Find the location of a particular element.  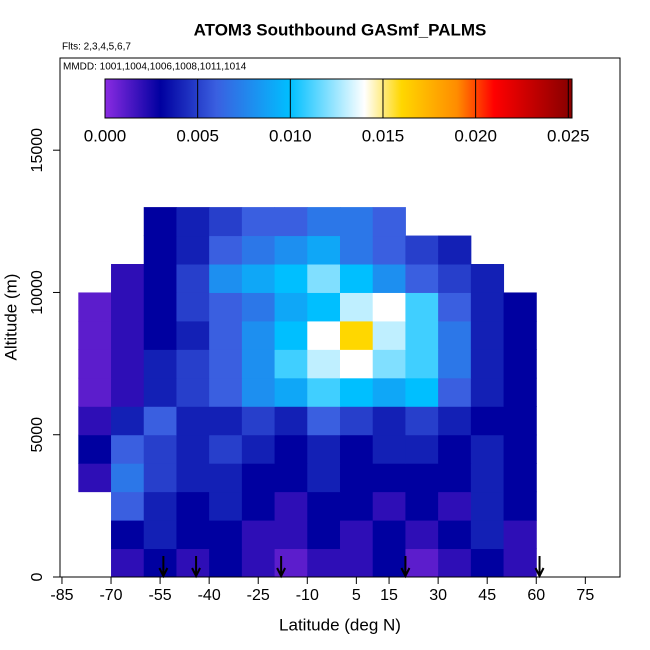

x-axis-label: Latitude (deg N) is located at coordinates (340, 624).